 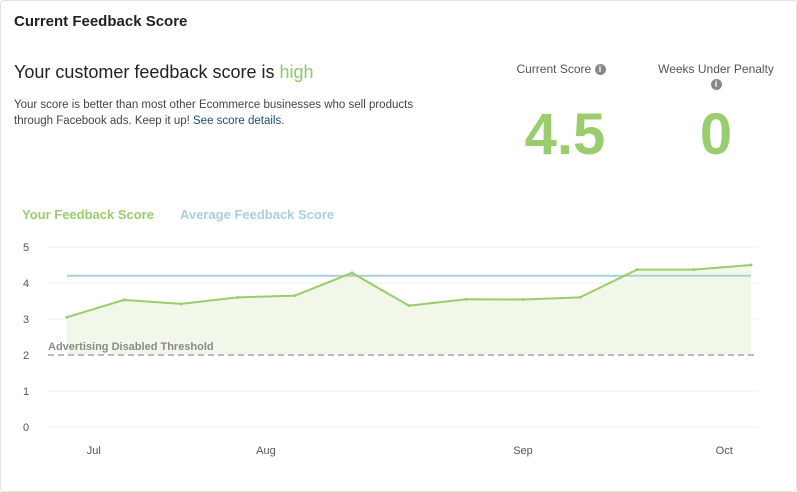 I want to click on x-tick-label: Oct, so click(x=724, y=451).